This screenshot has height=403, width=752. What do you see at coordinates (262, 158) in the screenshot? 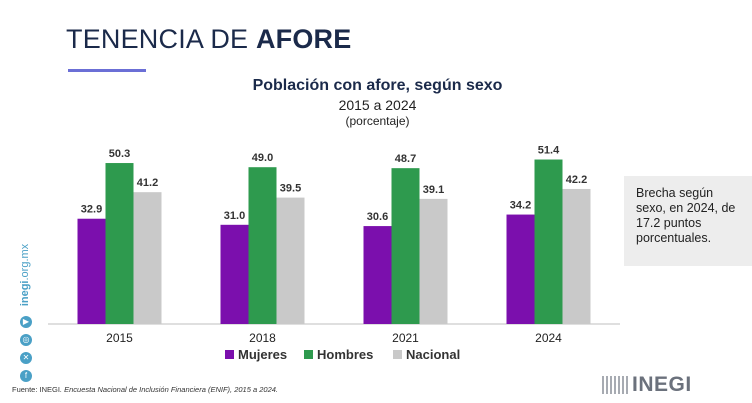
I see `data-label-hombres-2018: 49.0` at bounding box center [262, 158].